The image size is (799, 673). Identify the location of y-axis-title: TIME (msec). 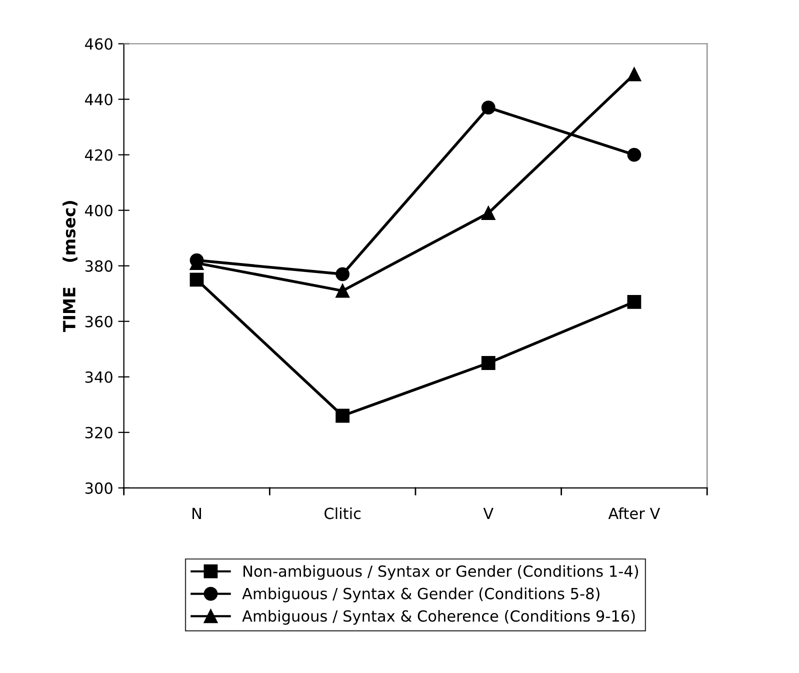
(70, 266).